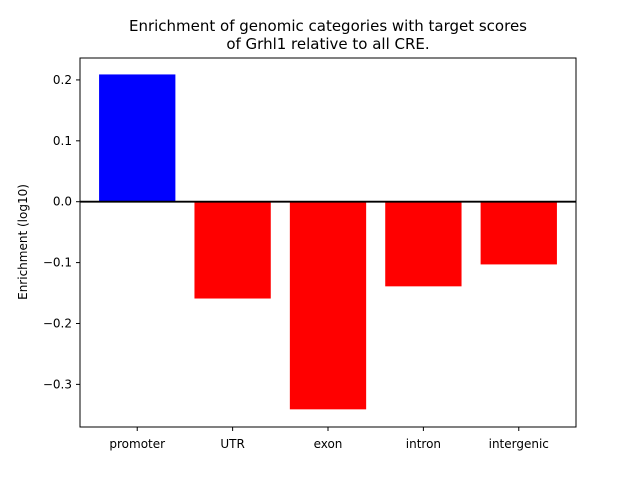  I want to click on bar-exon, so click(328, 305).